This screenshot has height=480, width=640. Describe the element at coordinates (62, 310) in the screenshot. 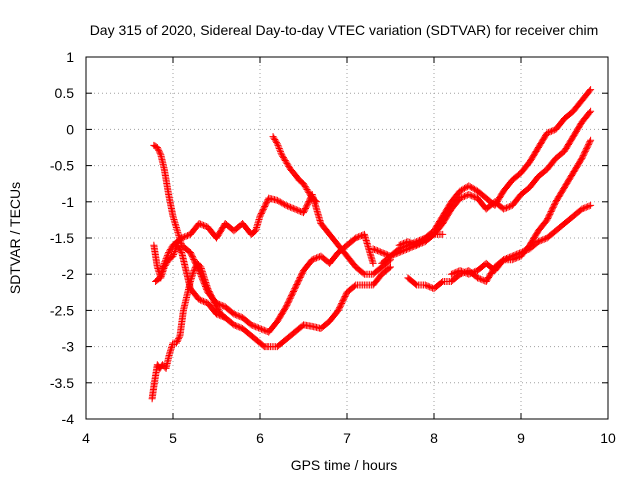

I see `y-tick-label: -2.5` at that location.